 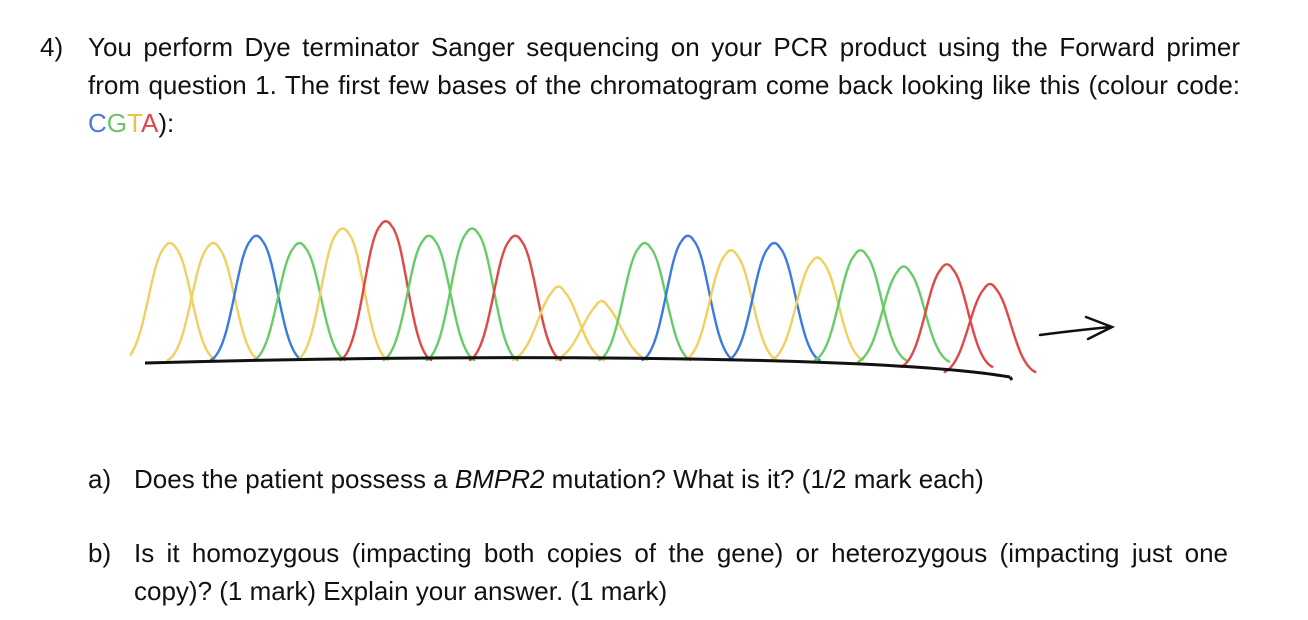 What do you see at coordinates (166, 123) in the screenshot?
I see `question-end: ):` at bounding box center [166, 123].